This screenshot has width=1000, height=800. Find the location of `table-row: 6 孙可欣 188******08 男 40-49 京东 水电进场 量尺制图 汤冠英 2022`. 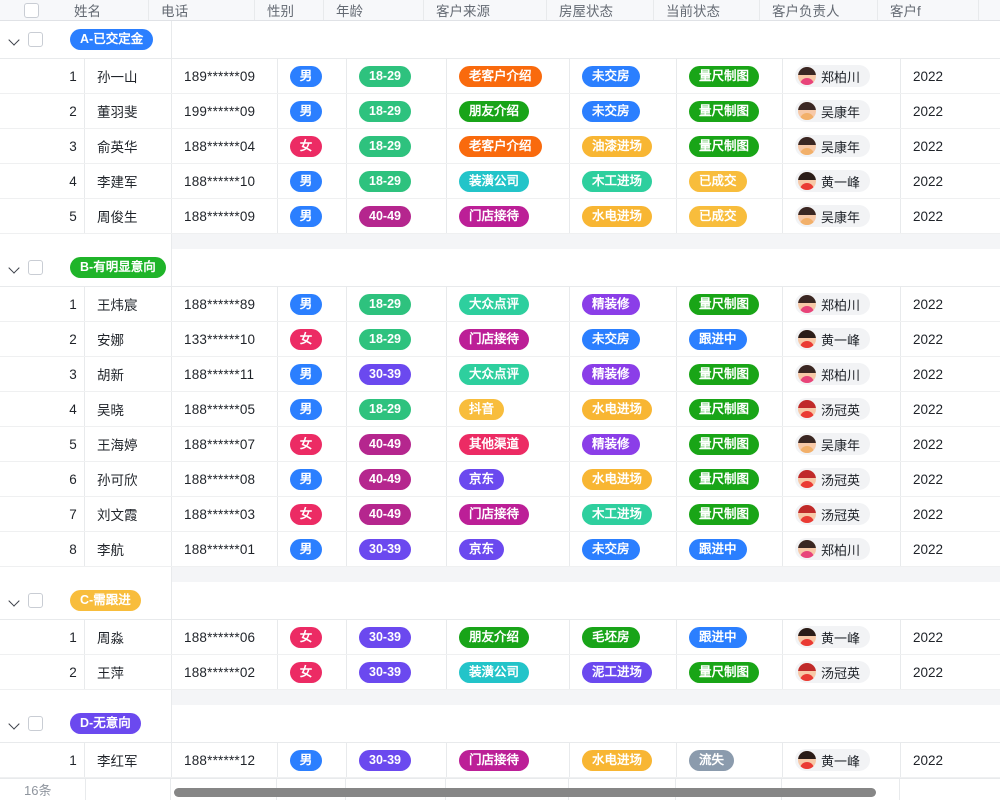

table-row: 6 孙可欣 188******08 男 40-49 京东 水电进场 量尺制图 汤冠英 2022 is located at coordinates (500, 479).